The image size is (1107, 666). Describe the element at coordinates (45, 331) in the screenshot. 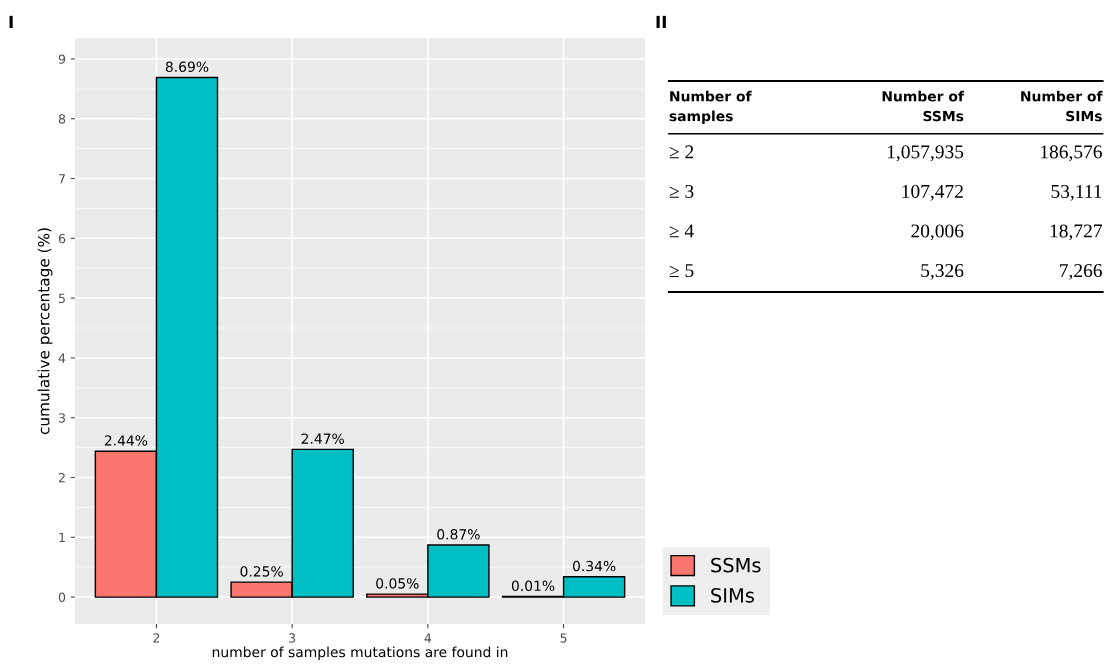

I see `y-axis-title: cumulative percentage (%)` at that location.